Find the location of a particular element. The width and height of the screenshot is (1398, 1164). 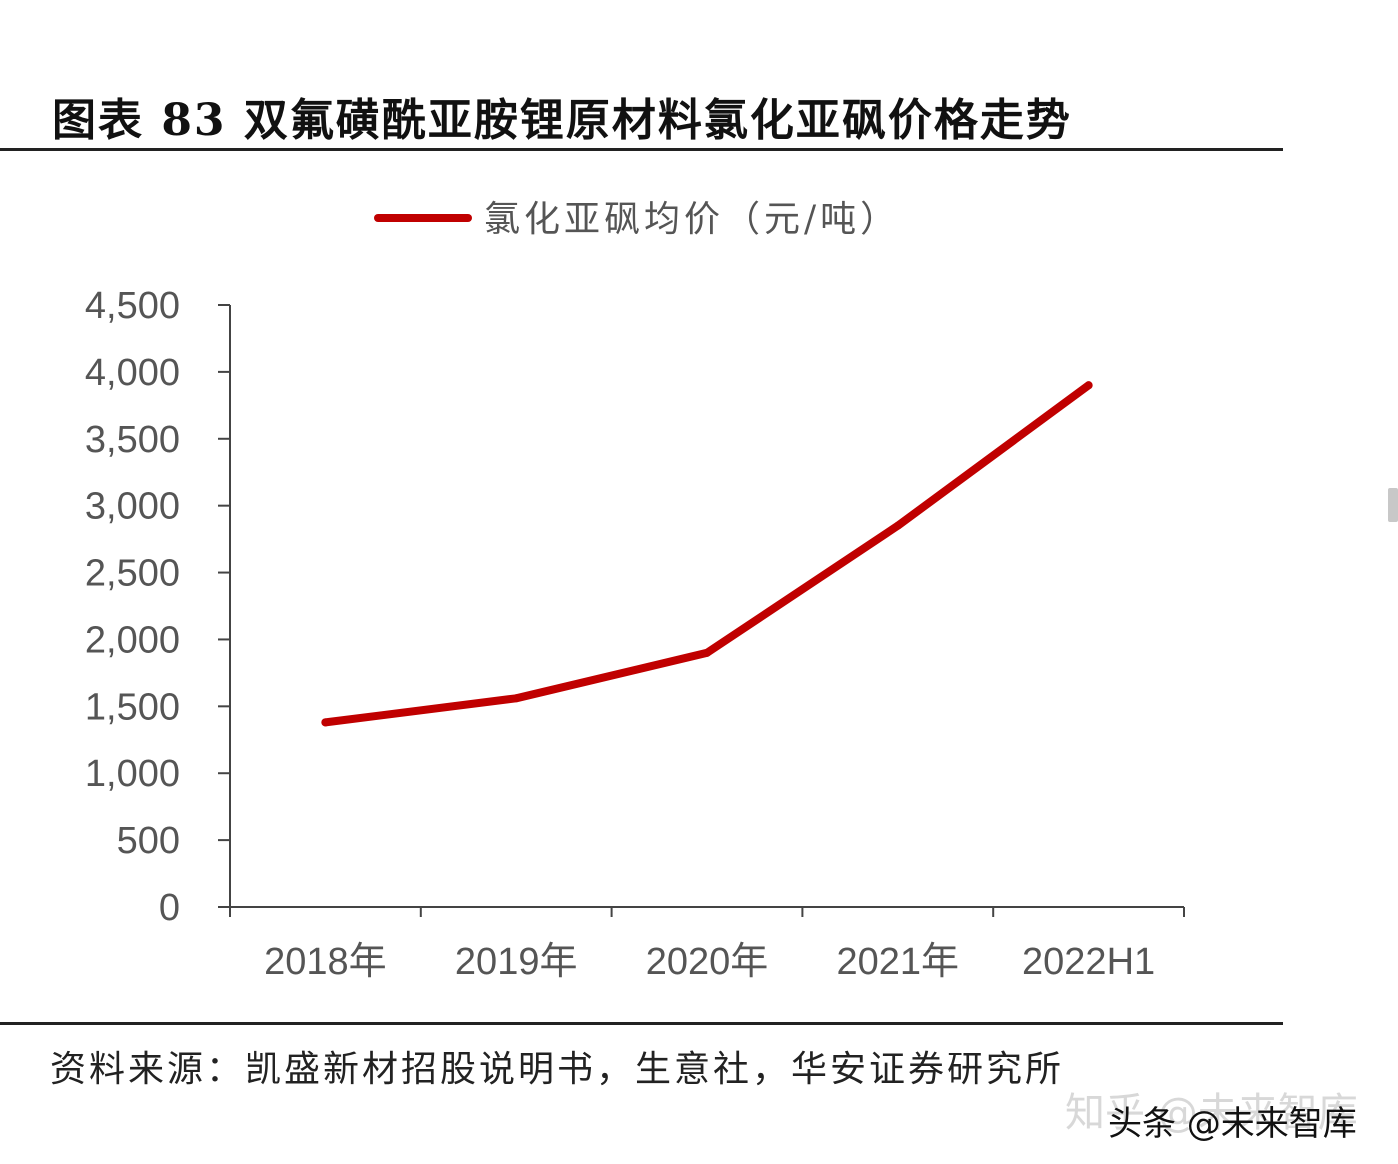

legend: 氯化亚砜均价（元/吨） is located at coordinates (637, 219).